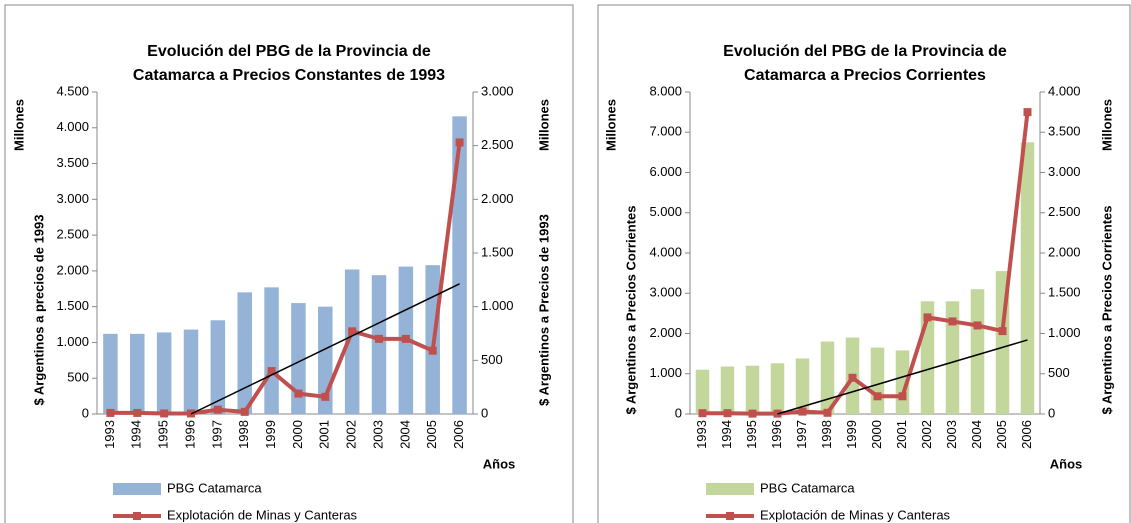 This screenshot has height=523, width=1131. Describe the element at coordinates (72, 162) in the screenshot. I see `y-tick-label: 3.500` at that location.